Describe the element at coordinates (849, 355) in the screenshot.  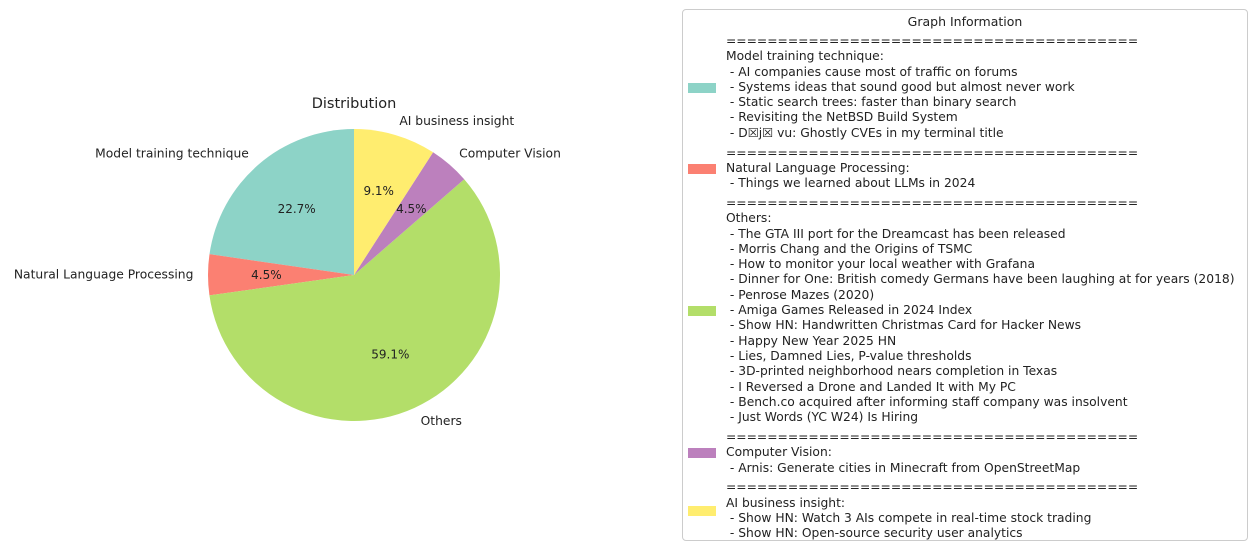
I see `legend-line: - Lies, Damned Lies, P-value thresholds` at that location.